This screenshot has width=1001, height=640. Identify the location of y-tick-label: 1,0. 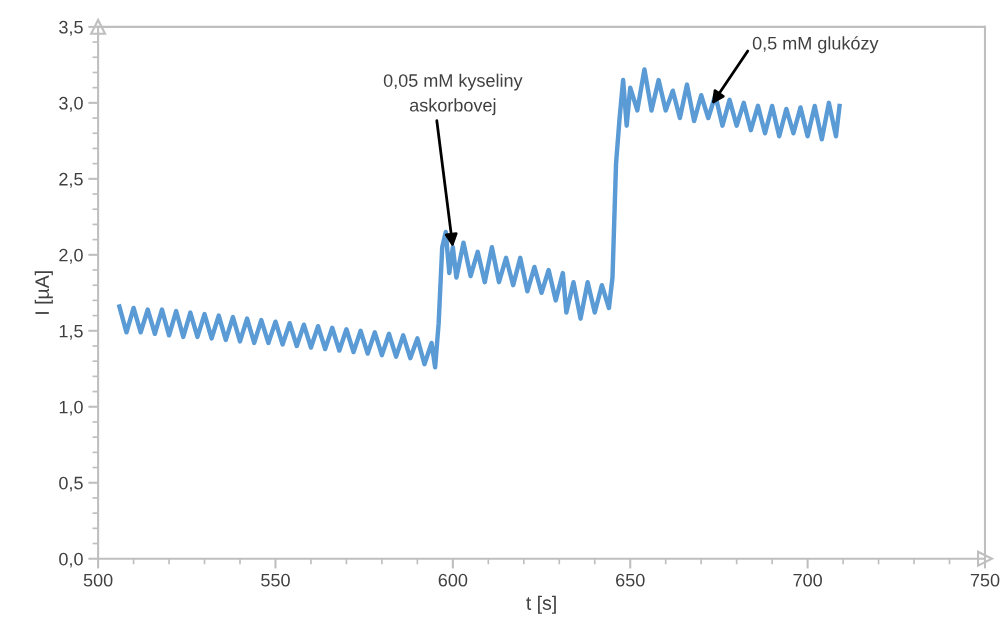
(71, 408).